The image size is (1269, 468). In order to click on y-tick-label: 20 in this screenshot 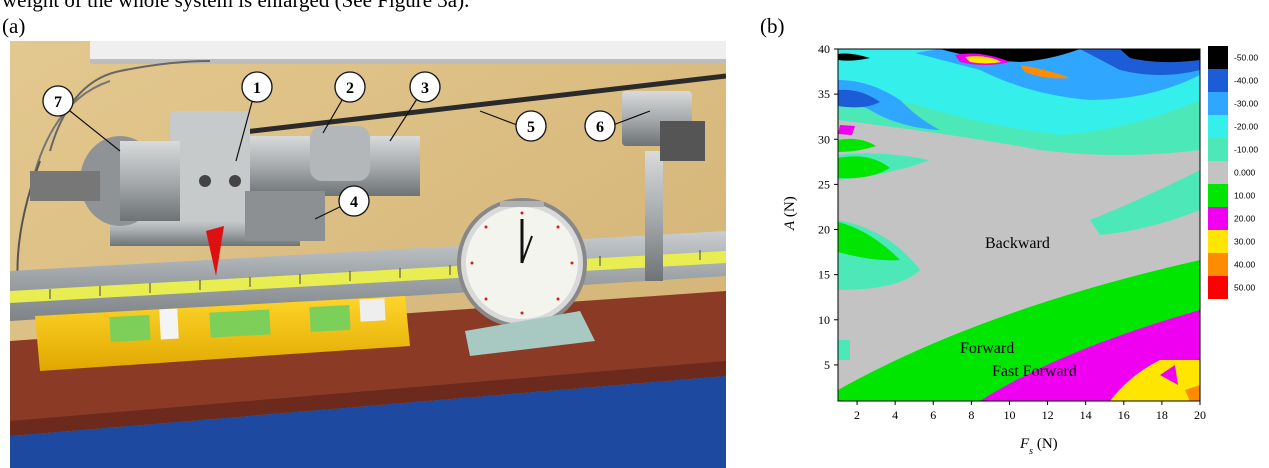, I will do `click(824, 230)`.